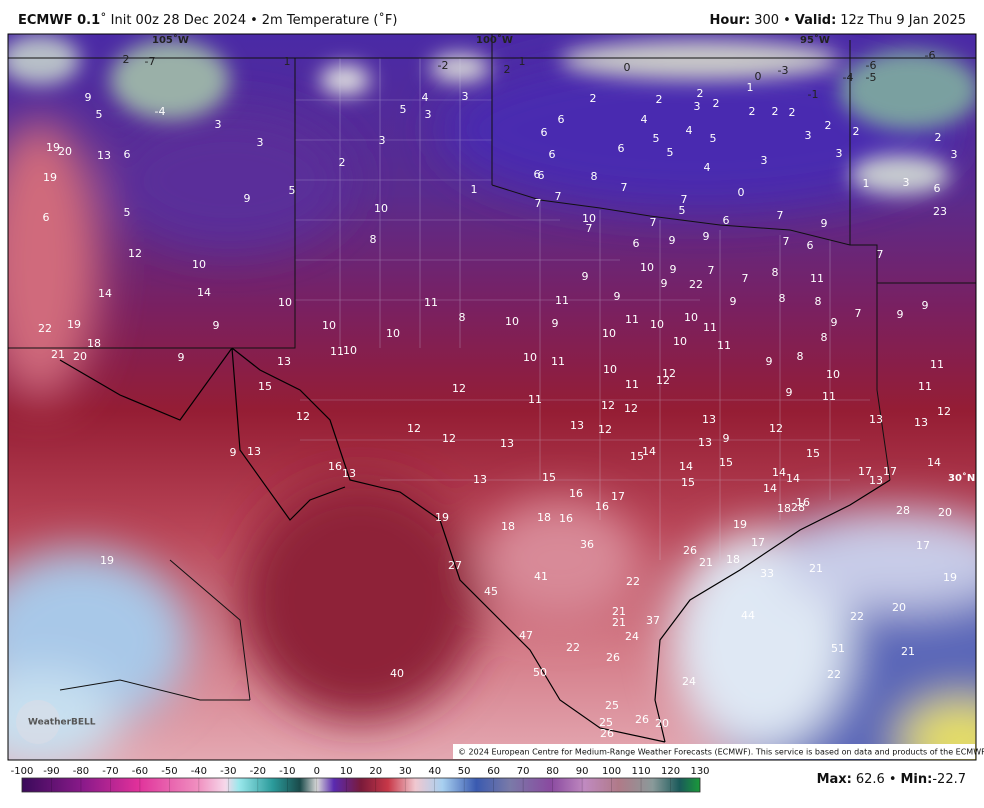  I want to click on colorbar-tick-label: 20, so click(375, 771).